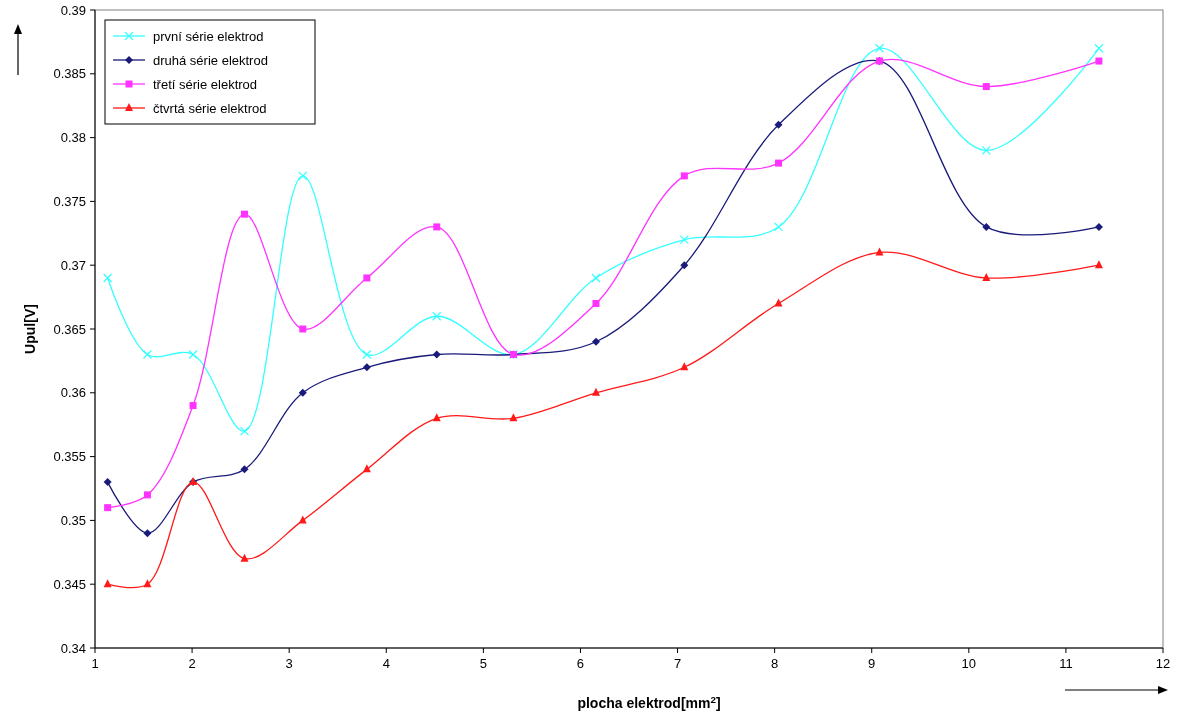 The image size is (1177, 722). I want to click on x-tick-label: 2, so click(192, 663).